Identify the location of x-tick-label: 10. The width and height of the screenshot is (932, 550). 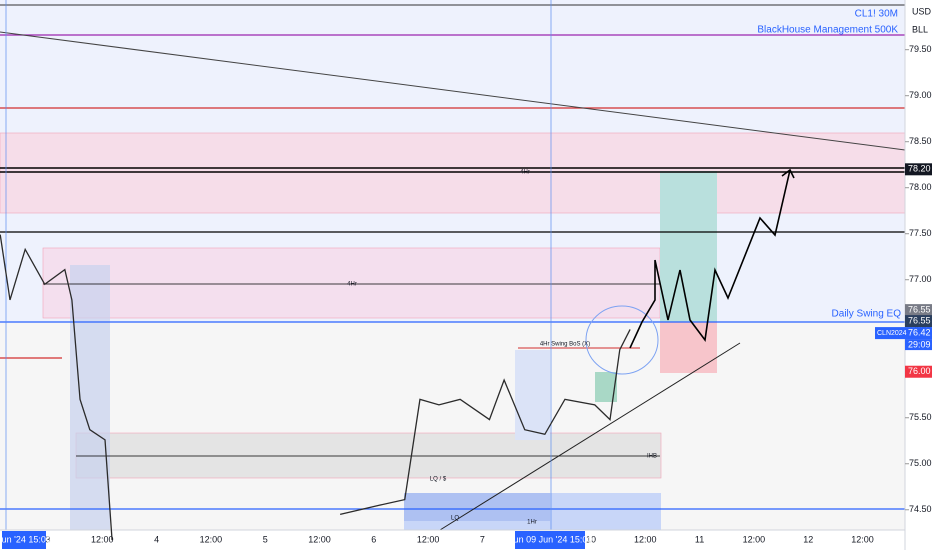
(591, 539).